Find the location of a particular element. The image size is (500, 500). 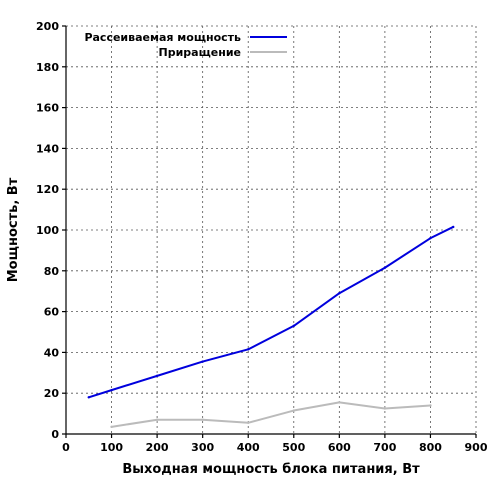

x-tick-label: 800 is located at coordinates (430, 447).